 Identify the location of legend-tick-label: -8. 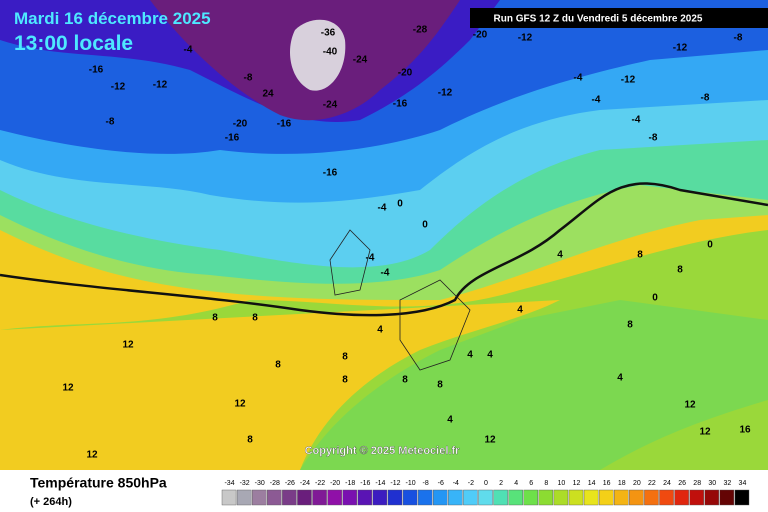
(426, 483).